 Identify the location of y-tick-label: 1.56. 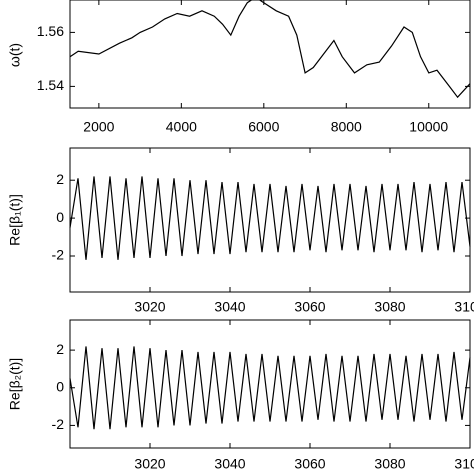
(50, 31).